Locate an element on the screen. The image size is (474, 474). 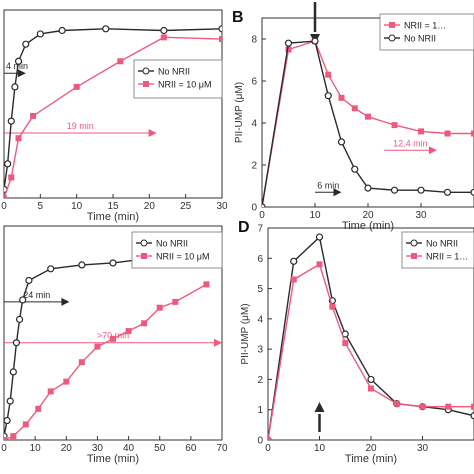
y-tick-label: 6 is located at coordinates (260, 259).